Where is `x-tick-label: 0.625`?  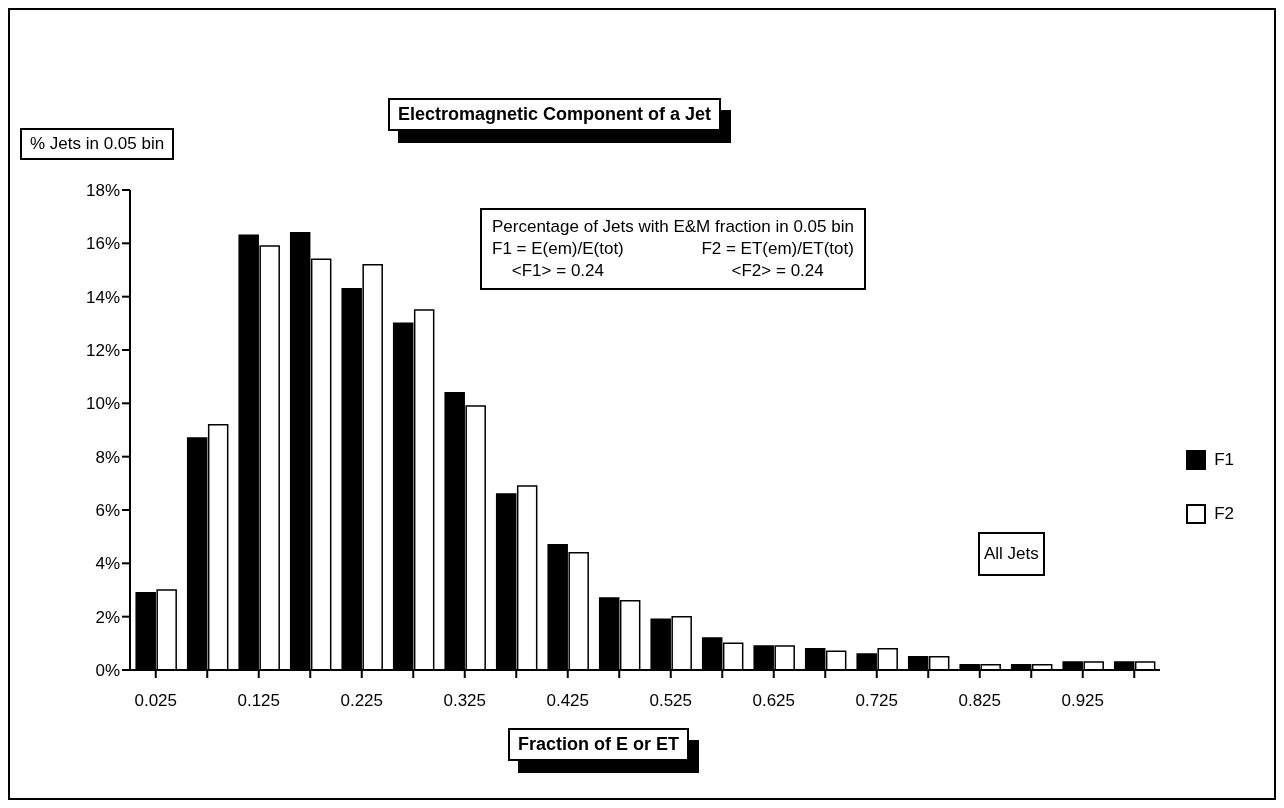 x-tick-label: 0.625 is located at coordinates (774, 701).